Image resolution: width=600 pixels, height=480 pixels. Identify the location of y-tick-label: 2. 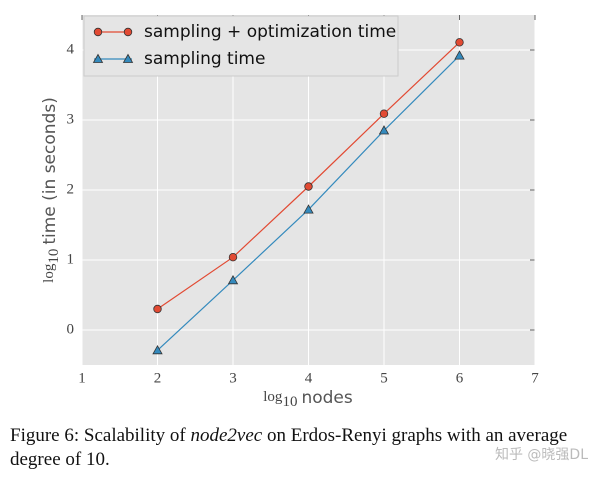
(71, 189).